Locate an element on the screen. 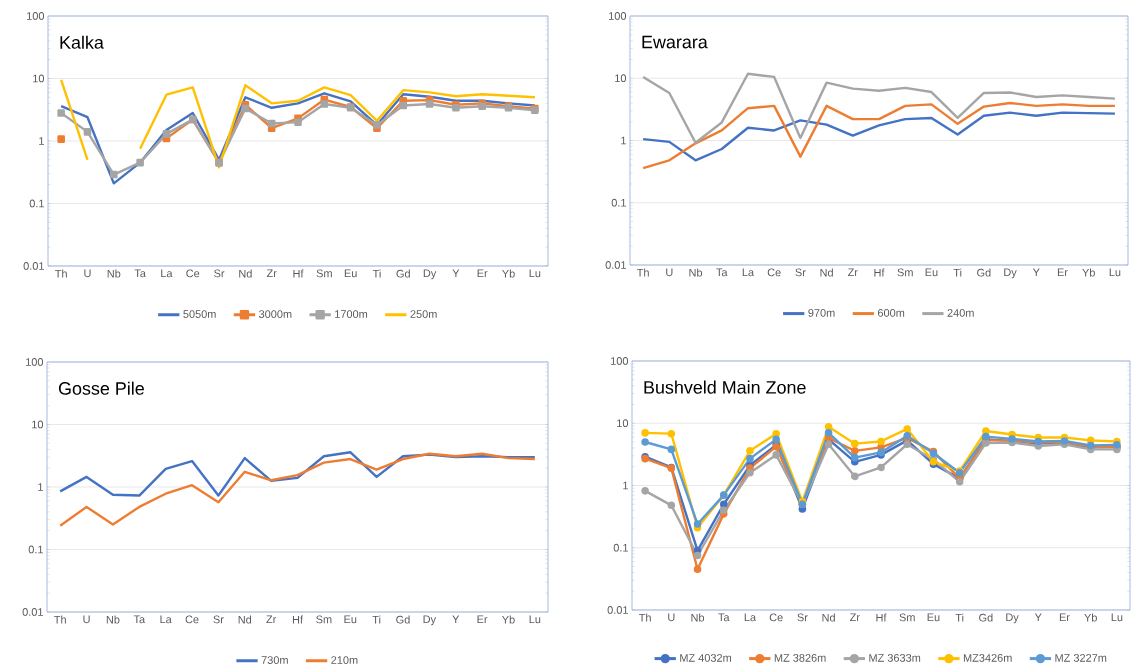 Image resolution: width=1133 pixels, height=671 pixels. legend-label: 970m is located at coordinates (821, 313).